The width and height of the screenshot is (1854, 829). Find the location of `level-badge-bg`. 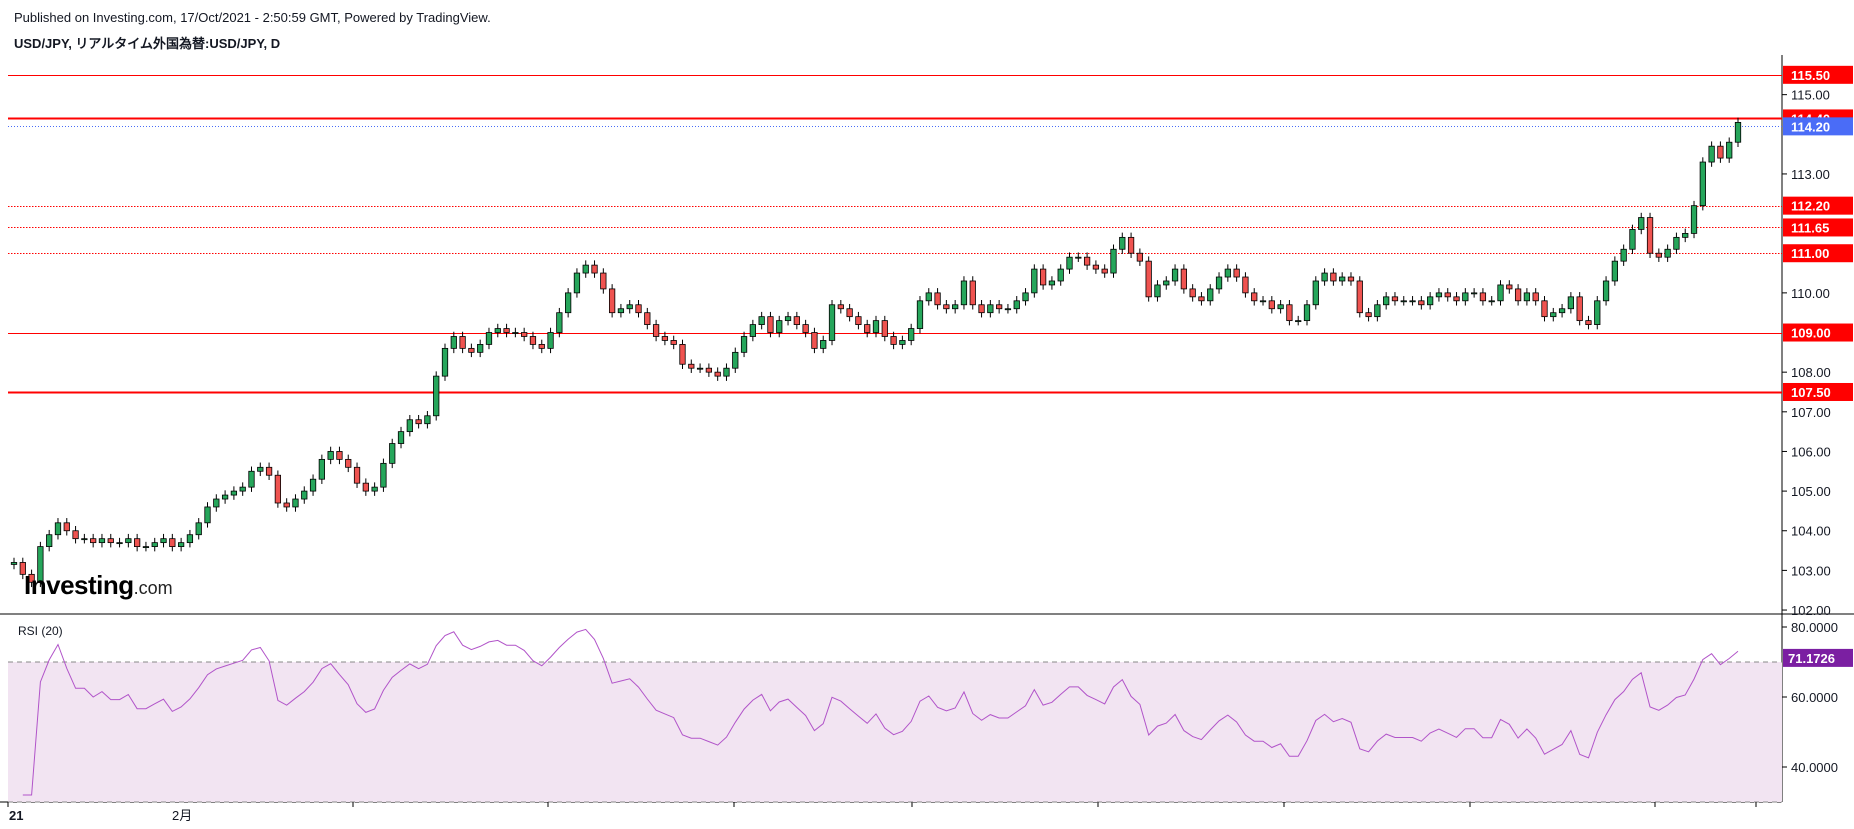

level-badge-bg is located at coordinates (1818, 74).